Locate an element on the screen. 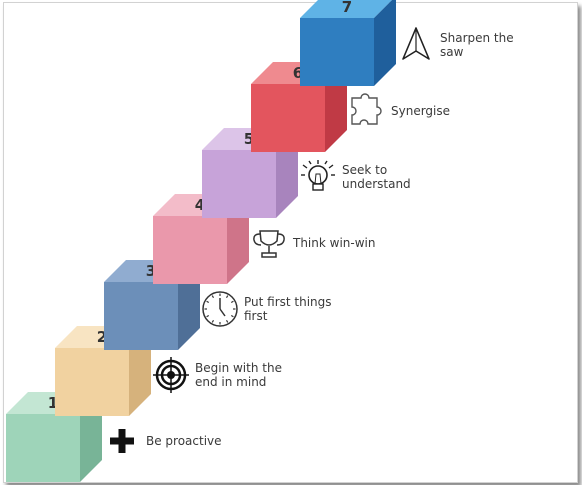 This screenshot has height=485, width=582. step-label-line: Synergise is located at coordinates (420, 111).